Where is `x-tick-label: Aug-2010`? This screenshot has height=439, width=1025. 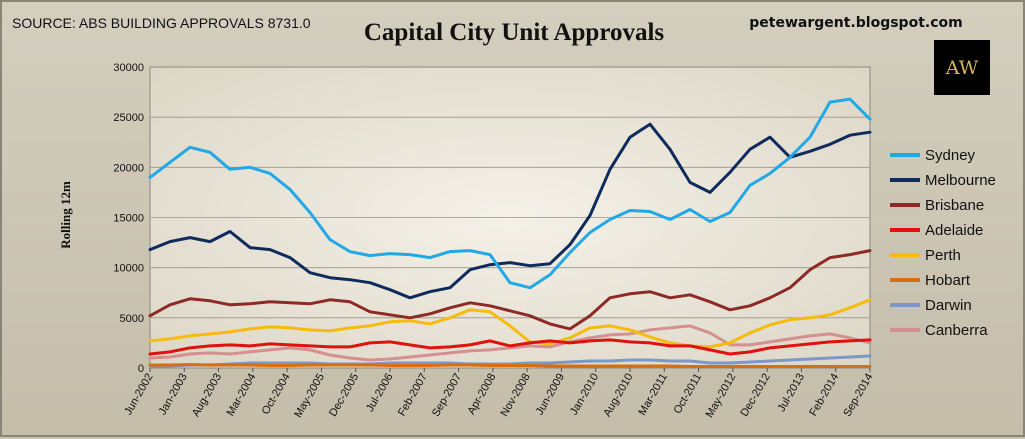
x-tick-label: Aug-2010 is located at coordinates (618, 395).